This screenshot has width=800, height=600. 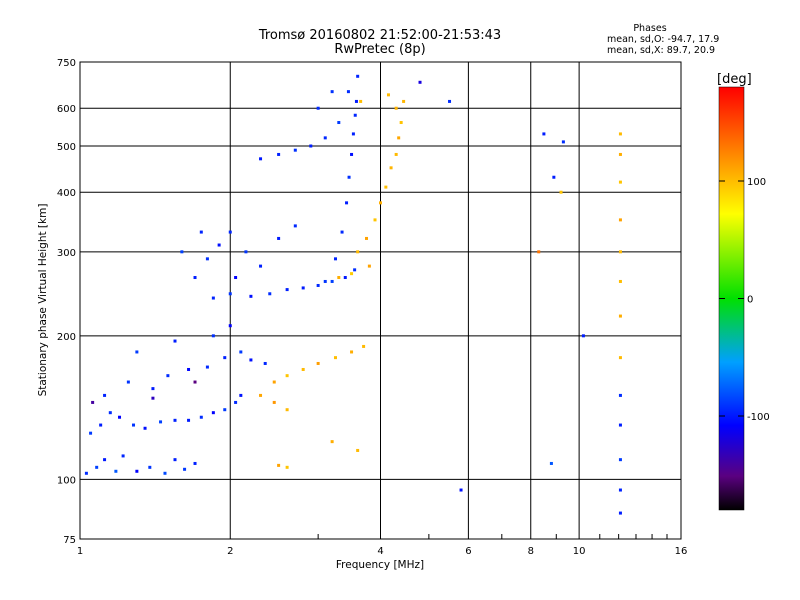 I want to click on y-tick-label: 300, so click(x=66, y=253).